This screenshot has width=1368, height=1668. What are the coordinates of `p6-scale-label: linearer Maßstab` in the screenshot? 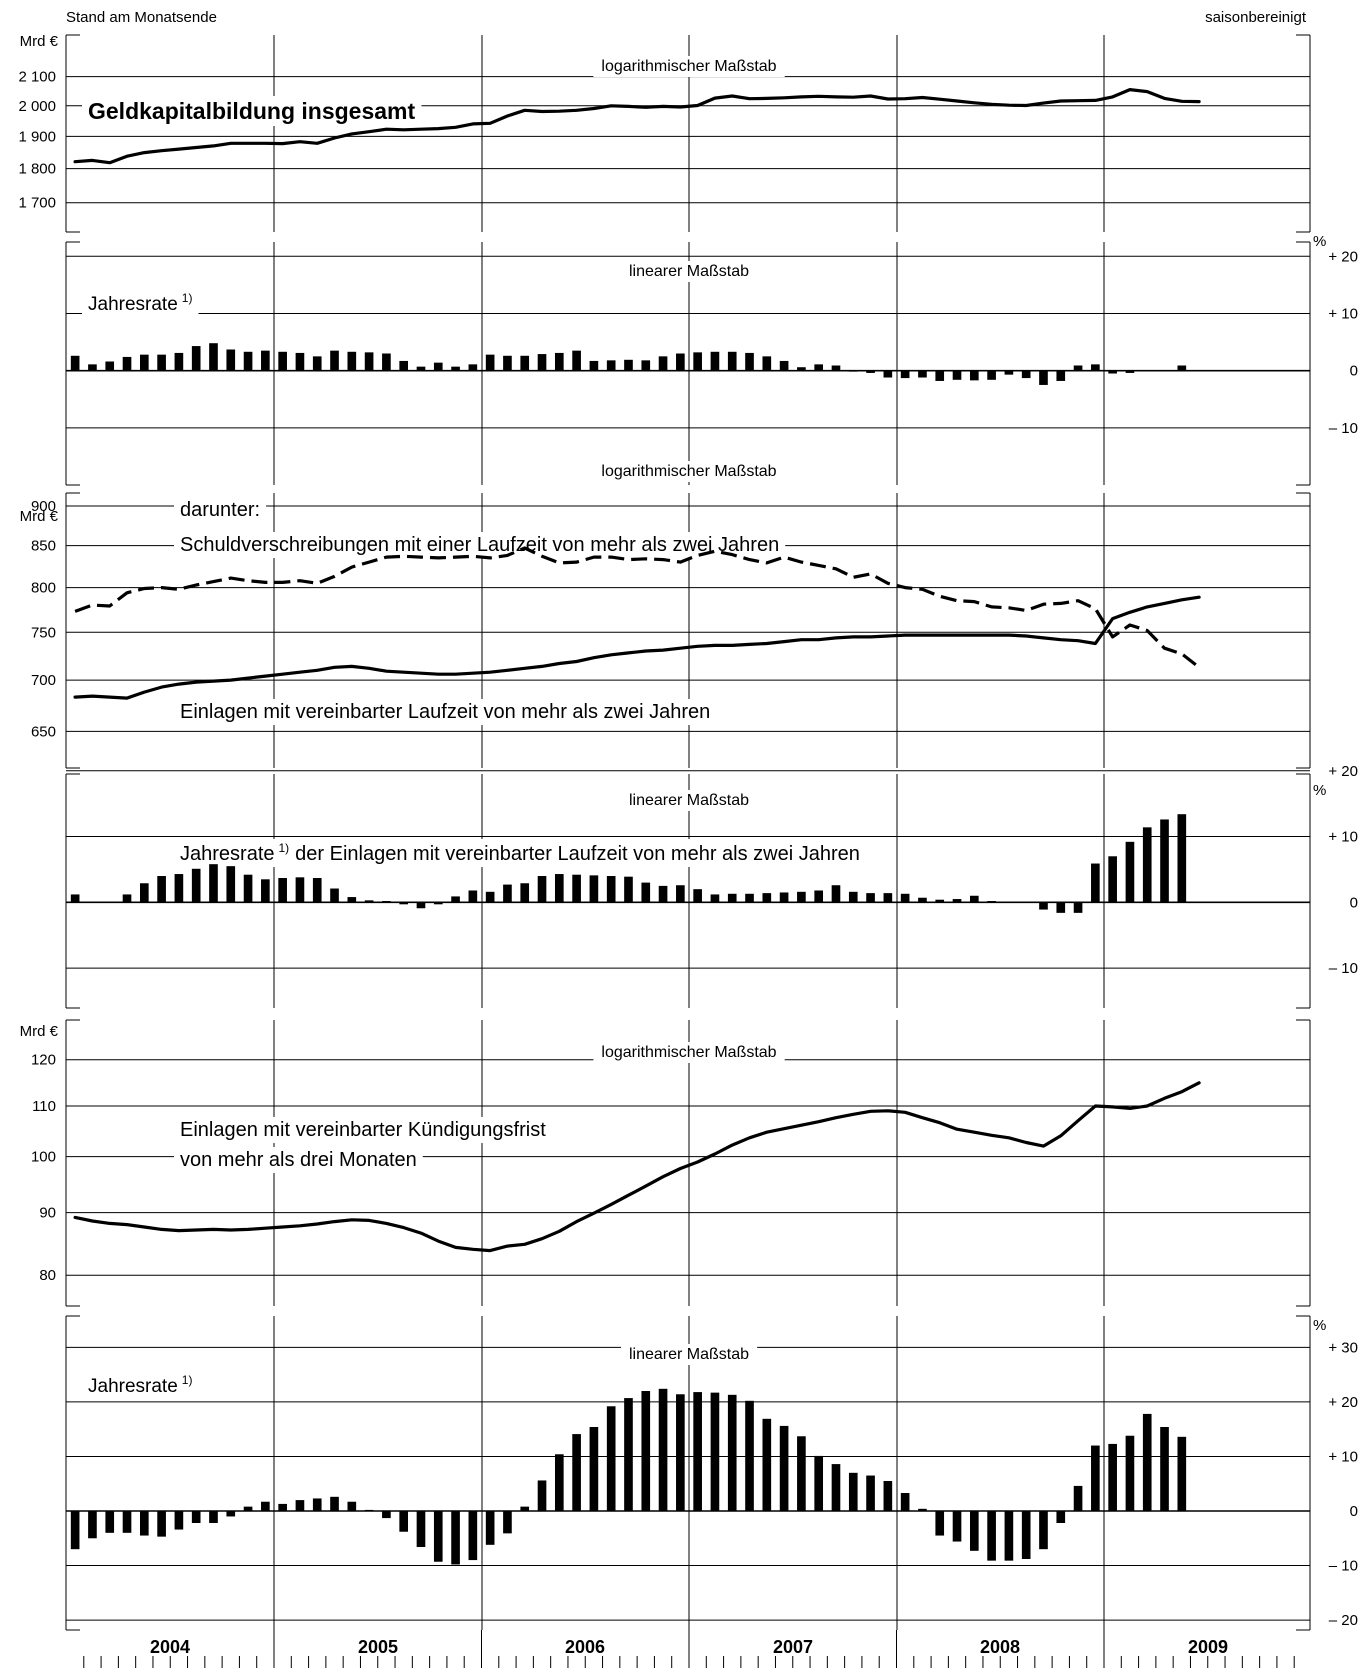 It's located at (689, 1354).